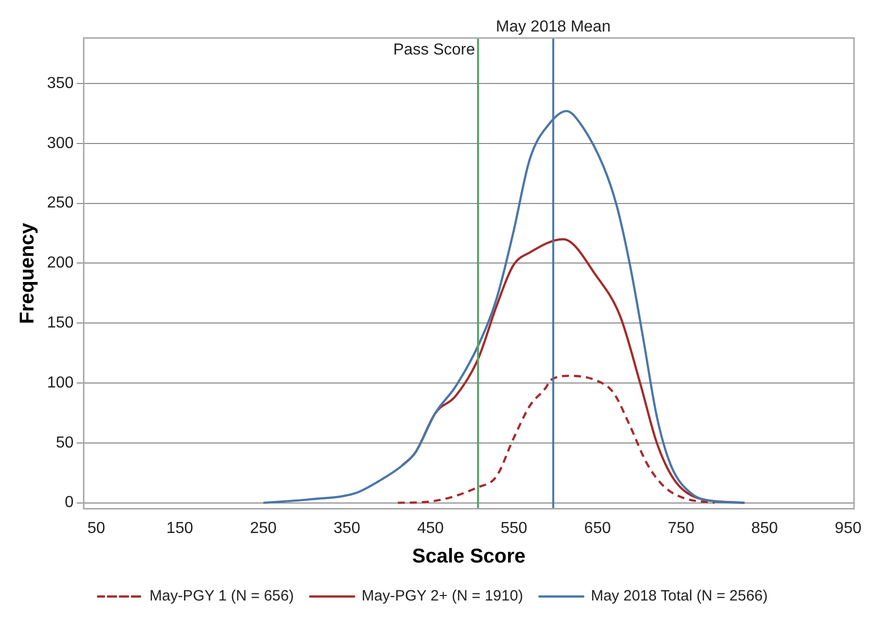  I want to click on y-tick-label: 0, so click(69, 503).